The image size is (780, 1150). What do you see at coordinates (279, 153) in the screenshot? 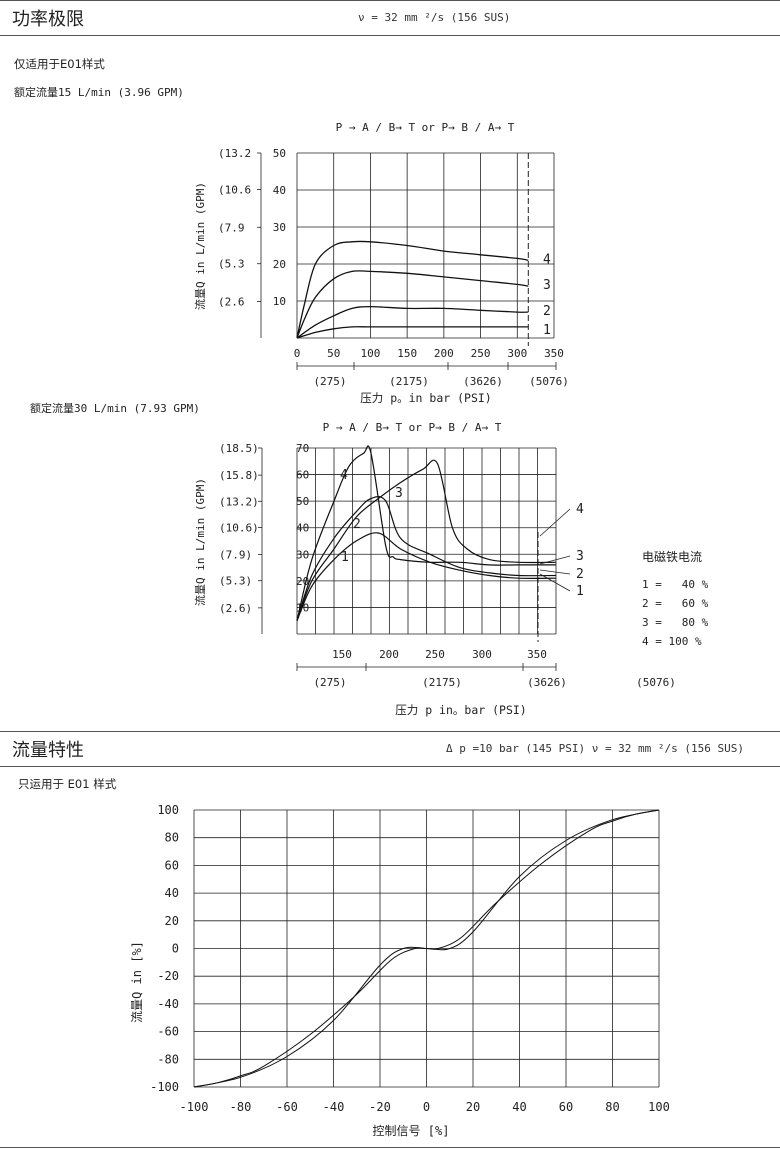
I see `y-tick-label: 50` at bounding box center [279, 153].